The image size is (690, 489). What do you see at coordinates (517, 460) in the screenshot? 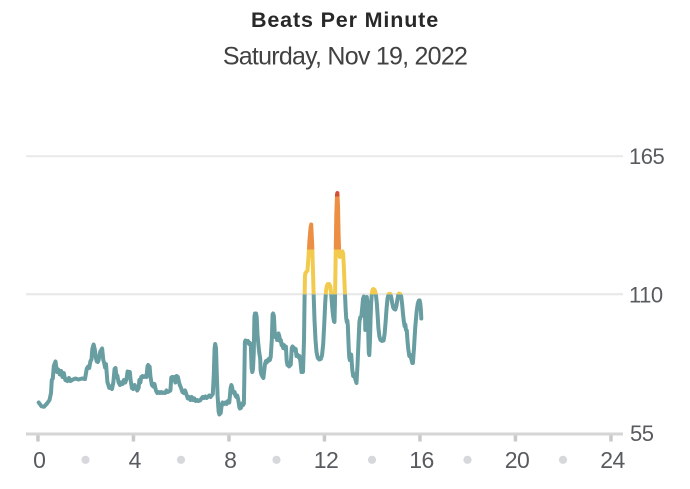
I see `svg-text: 20` at bounding box center [517, 460].